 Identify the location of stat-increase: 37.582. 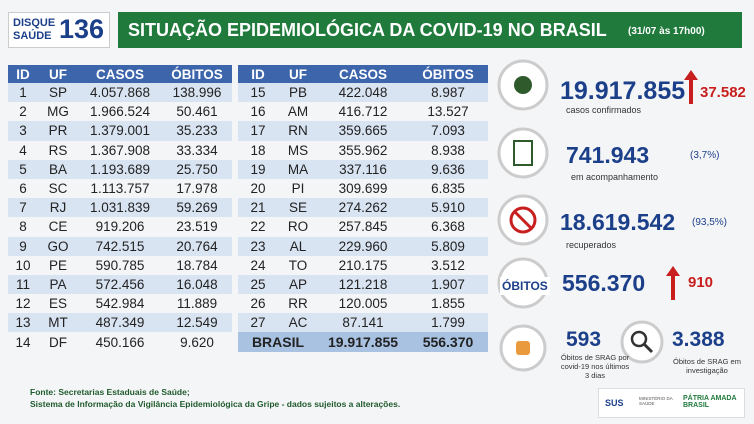
(723, 92).